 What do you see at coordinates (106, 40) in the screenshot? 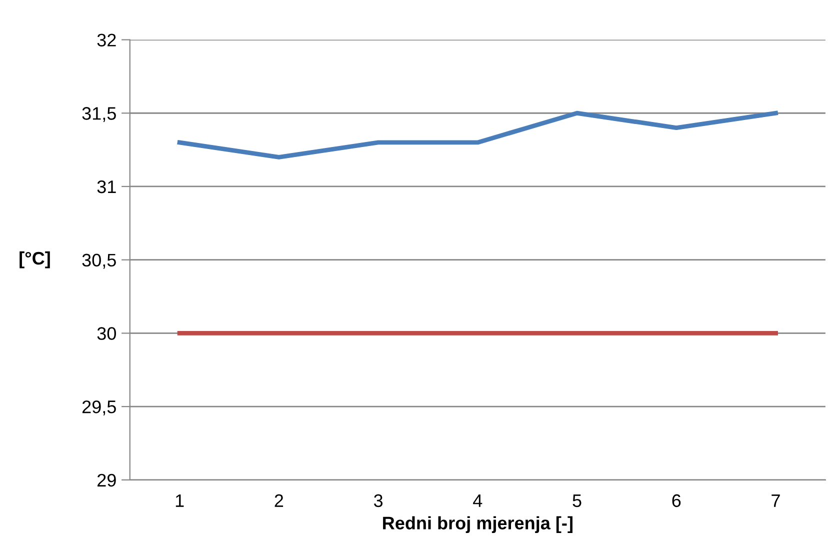
I see `y-tick-label: 32` at bounding box center [106, 40].